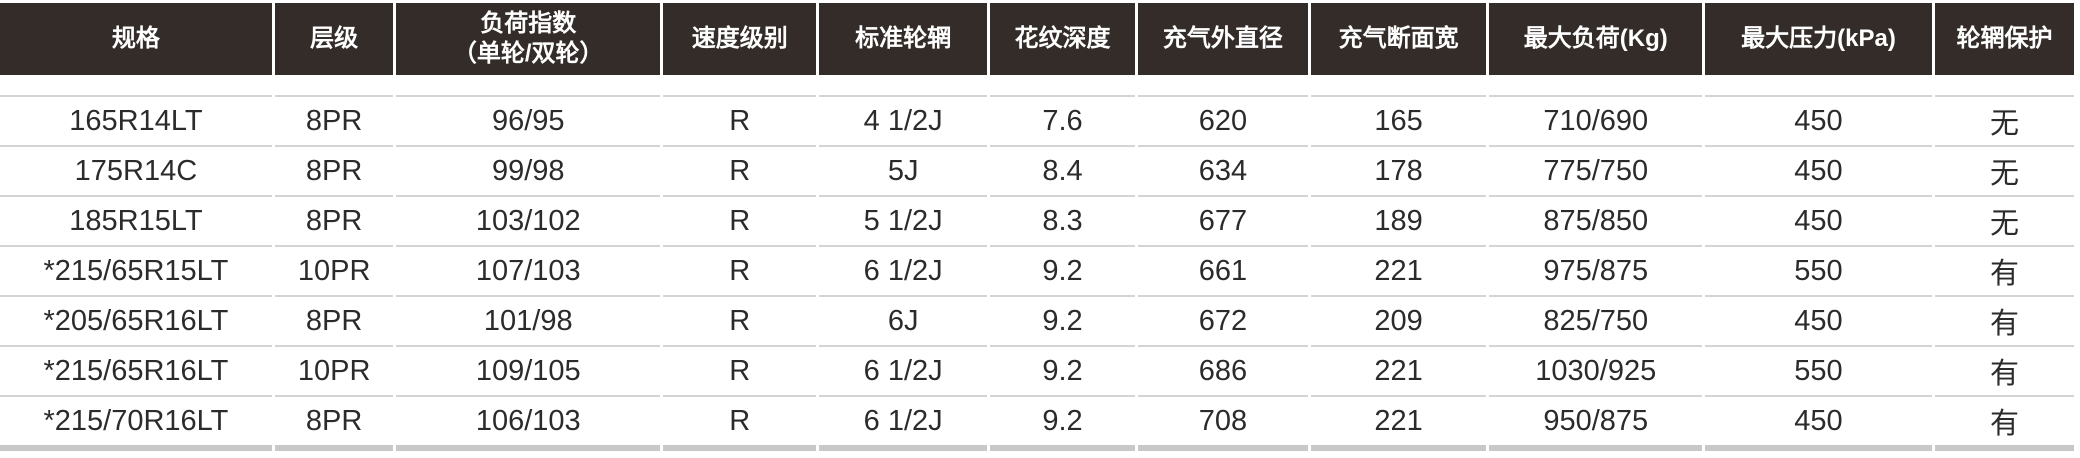 Image resolution: width=2080 pixels, height=458 pixels. Describe the element at coordinates (1596, 320) in the screenshot. I see `cell-max-load: 825/750` at that location.